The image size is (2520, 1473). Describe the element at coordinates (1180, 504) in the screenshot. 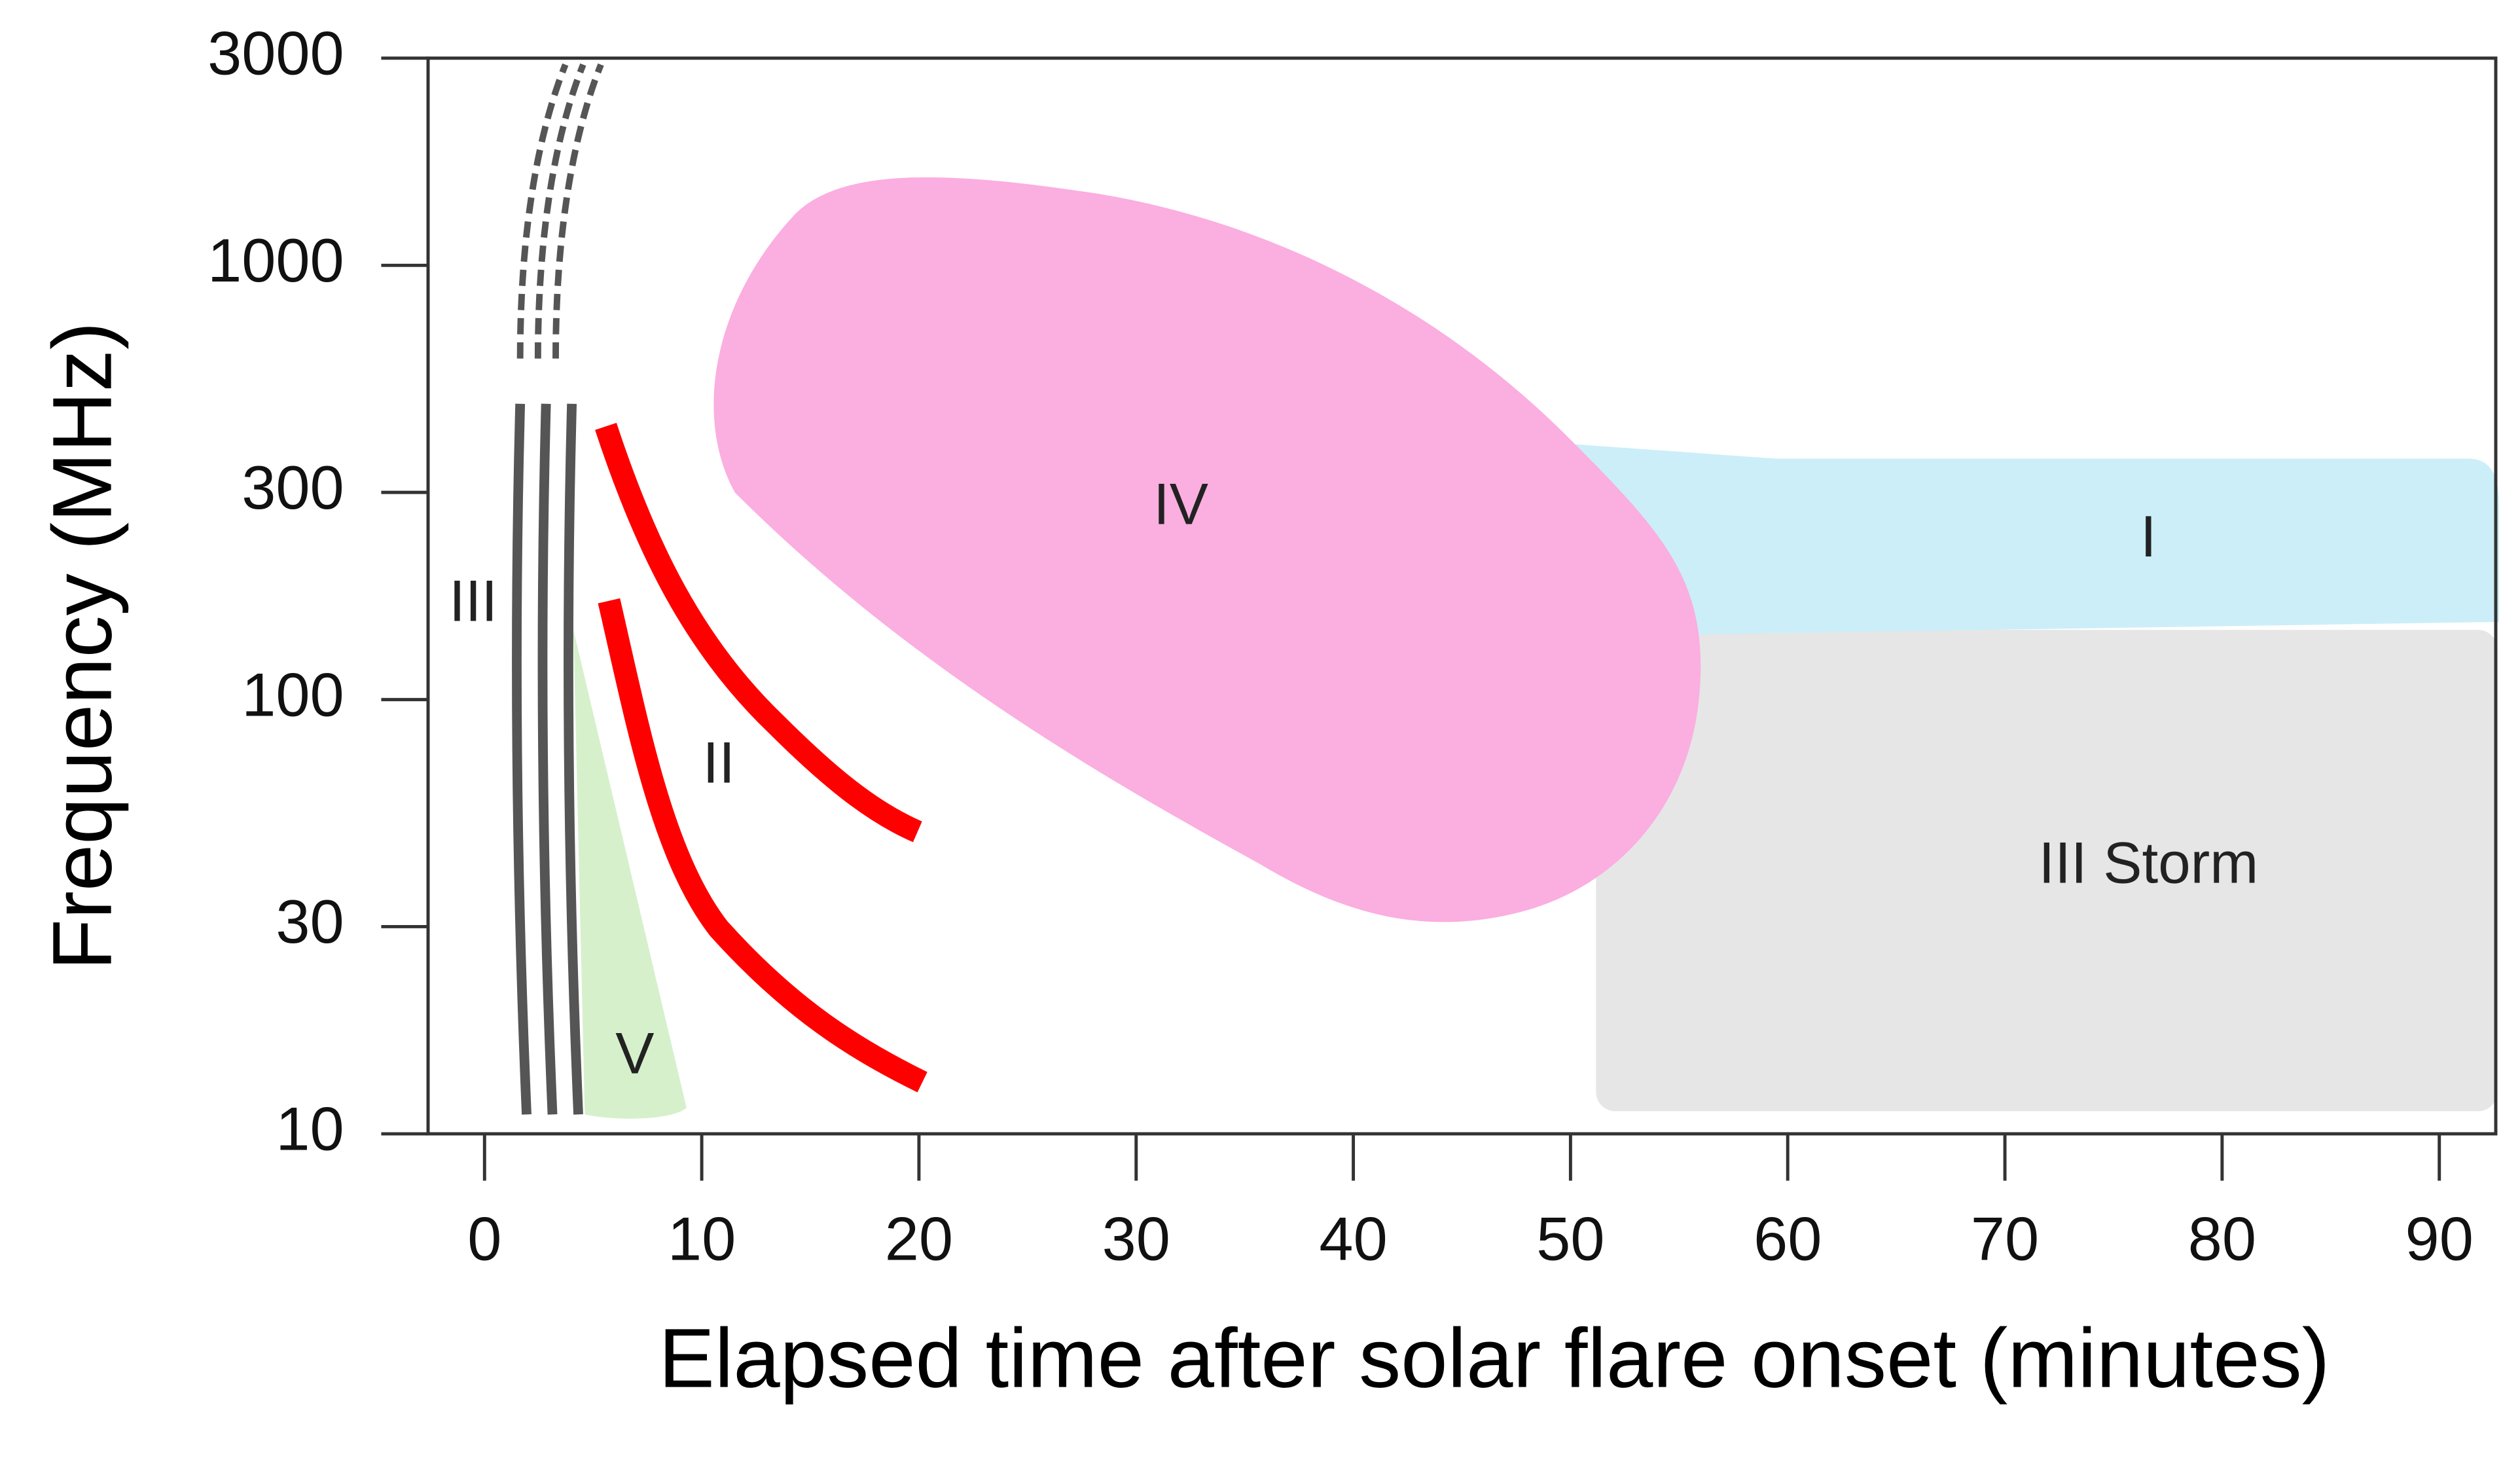

I see `region-label: IV` at that location.